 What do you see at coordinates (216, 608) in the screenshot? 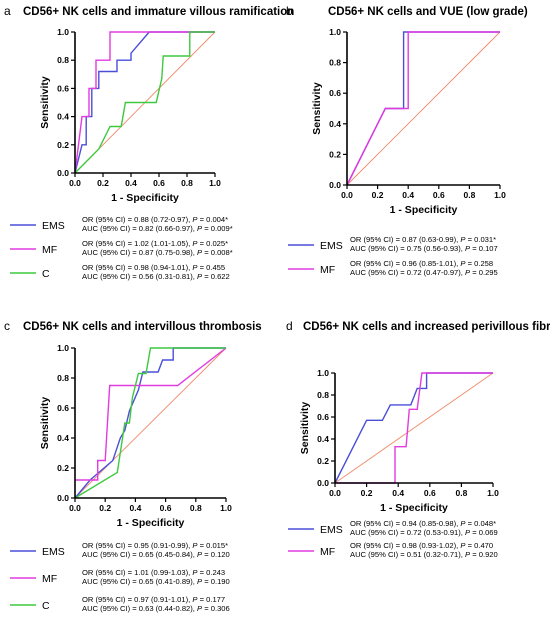
I see `stat-auc-p: = 0.306` at bounding box center [216, 608].